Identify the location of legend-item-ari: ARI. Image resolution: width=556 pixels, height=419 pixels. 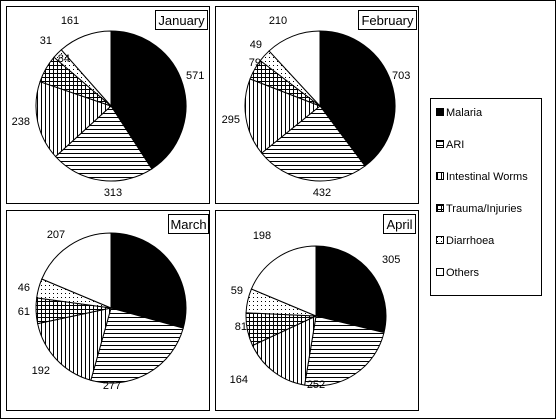
(450, 145).